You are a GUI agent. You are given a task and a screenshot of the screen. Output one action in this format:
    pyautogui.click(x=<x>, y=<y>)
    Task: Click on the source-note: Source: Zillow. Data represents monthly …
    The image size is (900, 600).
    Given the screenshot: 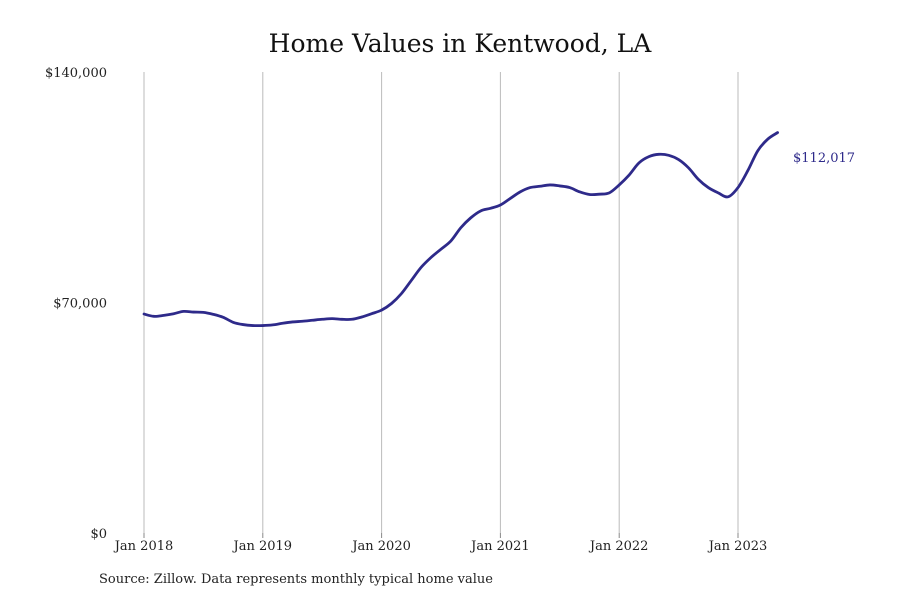 What is the action you would take?
    pyautogui.click(x=296, y=579)
    